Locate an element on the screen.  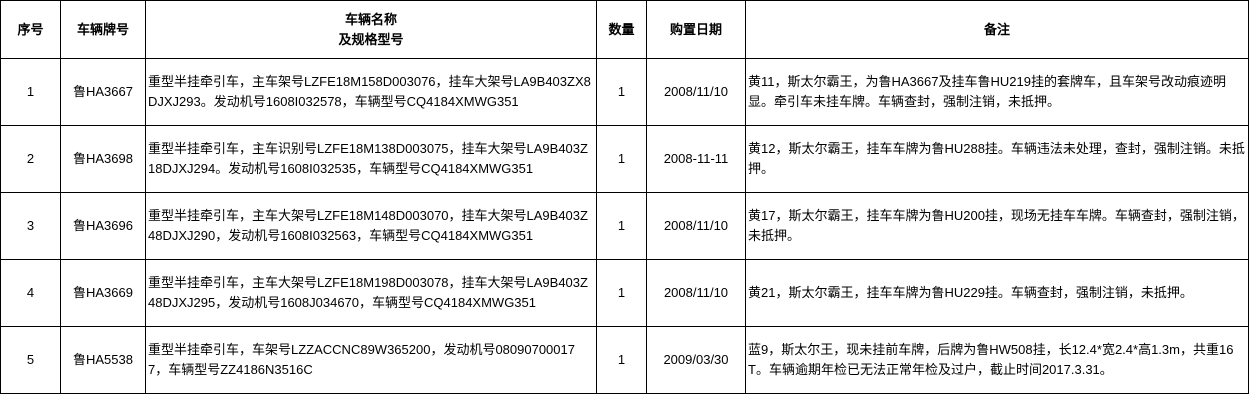
plate-cell: 鲁HA3667 is located at coordinates (103, 92).